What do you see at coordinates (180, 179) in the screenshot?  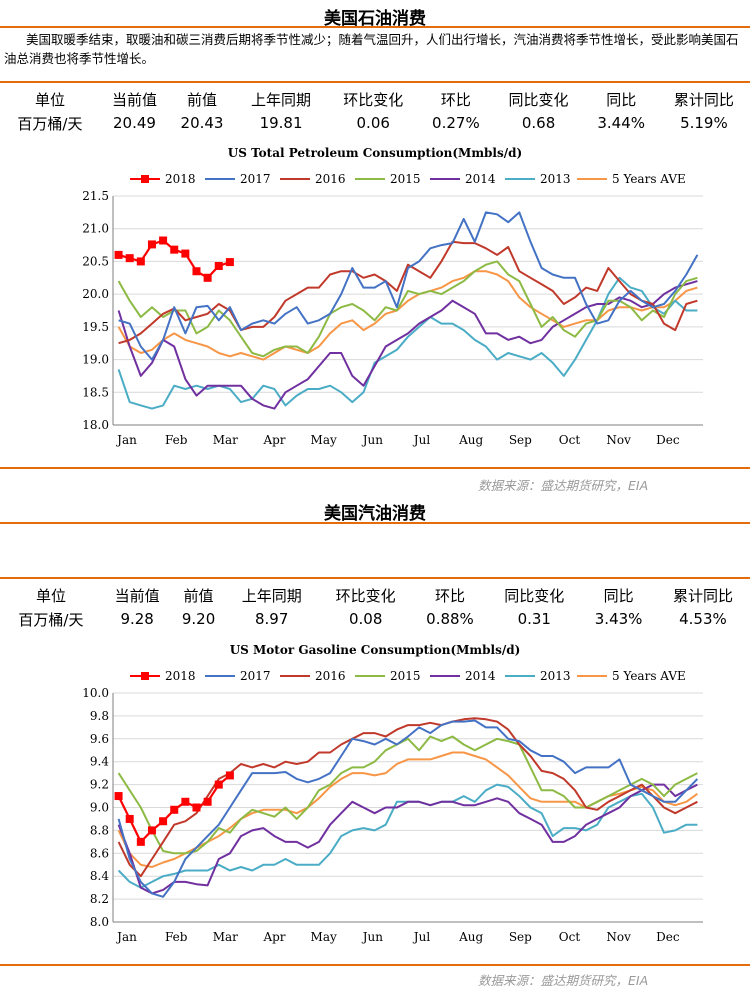 I see `legend-label: 2018` at bounding box center [180, 179].